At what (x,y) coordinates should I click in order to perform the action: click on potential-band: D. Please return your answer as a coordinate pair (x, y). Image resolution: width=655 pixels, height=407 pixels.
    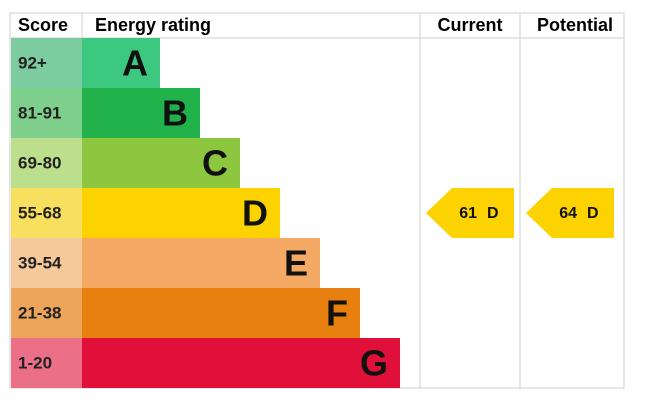
    Looking at the image, I should click on (593, 213).